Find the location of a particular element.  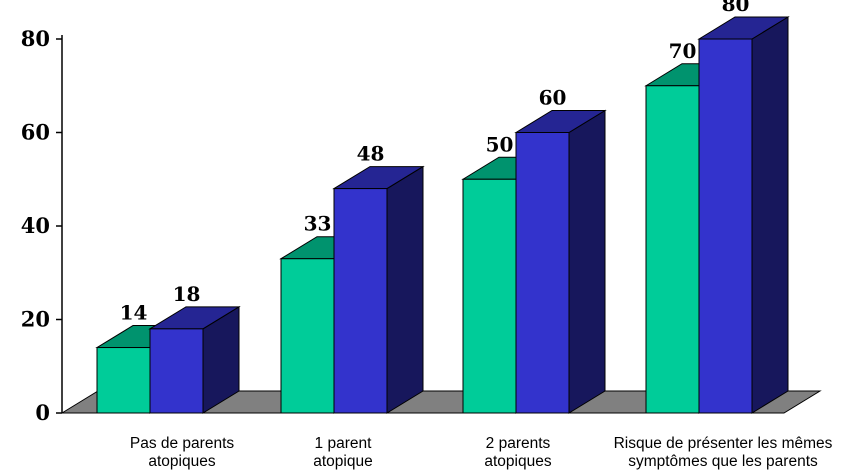

data-label: 60 is located at coordinates (553, 98).